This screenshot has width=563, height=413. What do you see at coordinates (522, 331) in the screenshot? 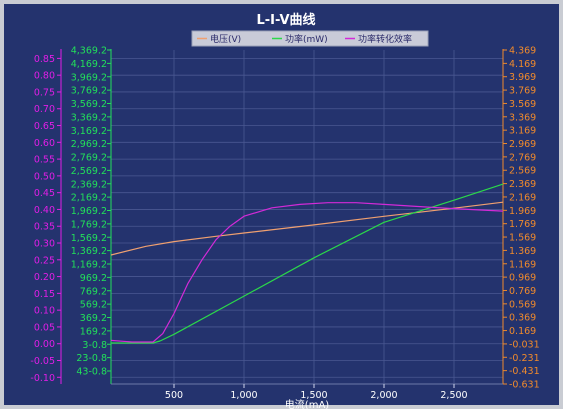
I see `right-tick-label: 0.169` at bounding box center [522, 331].